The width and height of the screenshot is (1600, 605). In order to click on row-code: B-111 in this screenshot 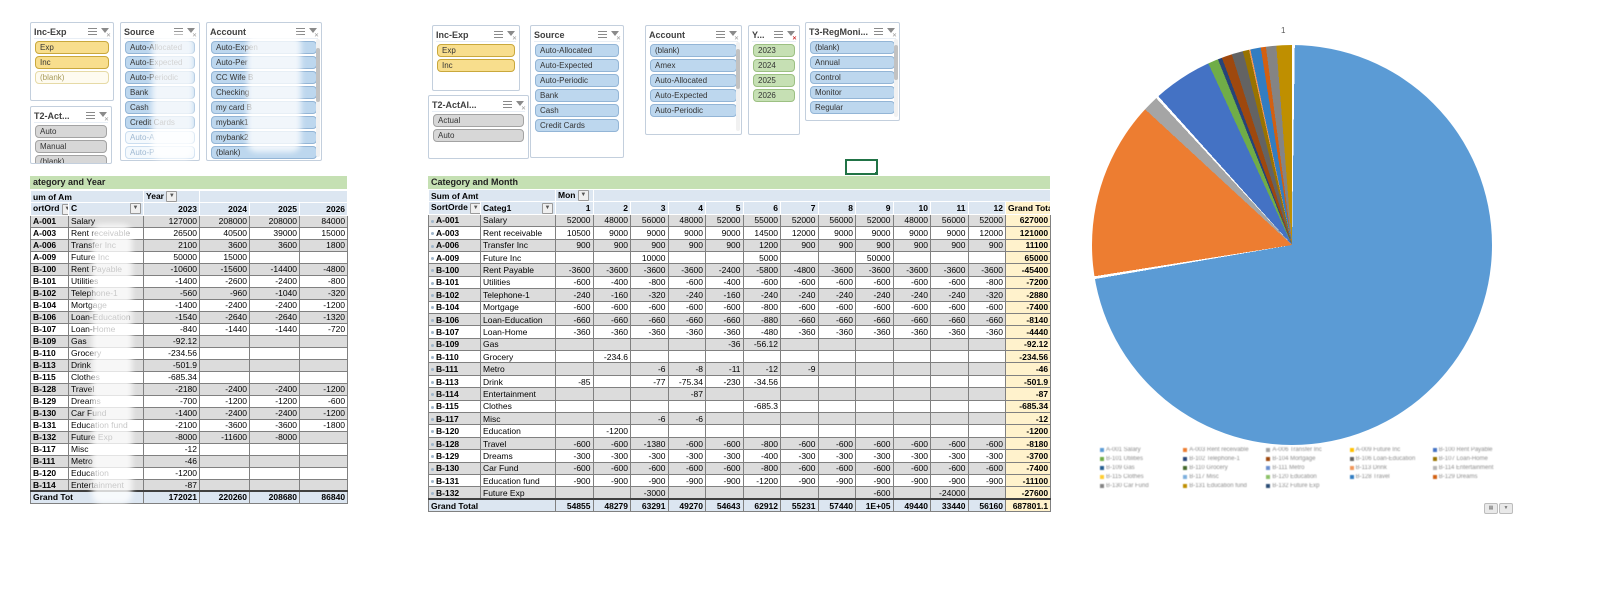, I will do `click(49, 461)`.